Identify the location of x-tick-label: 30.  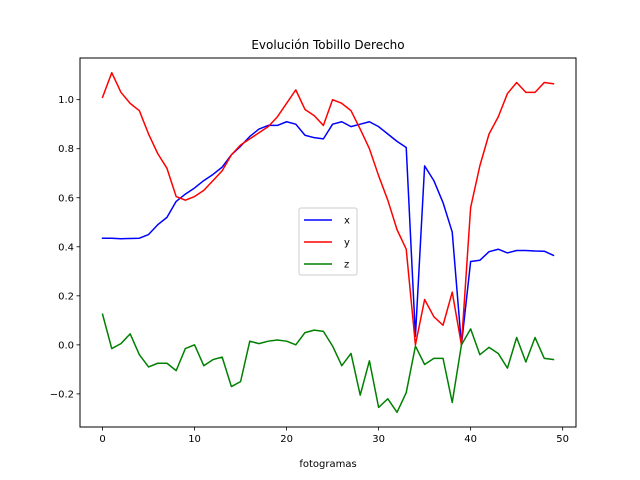
(378, 439).